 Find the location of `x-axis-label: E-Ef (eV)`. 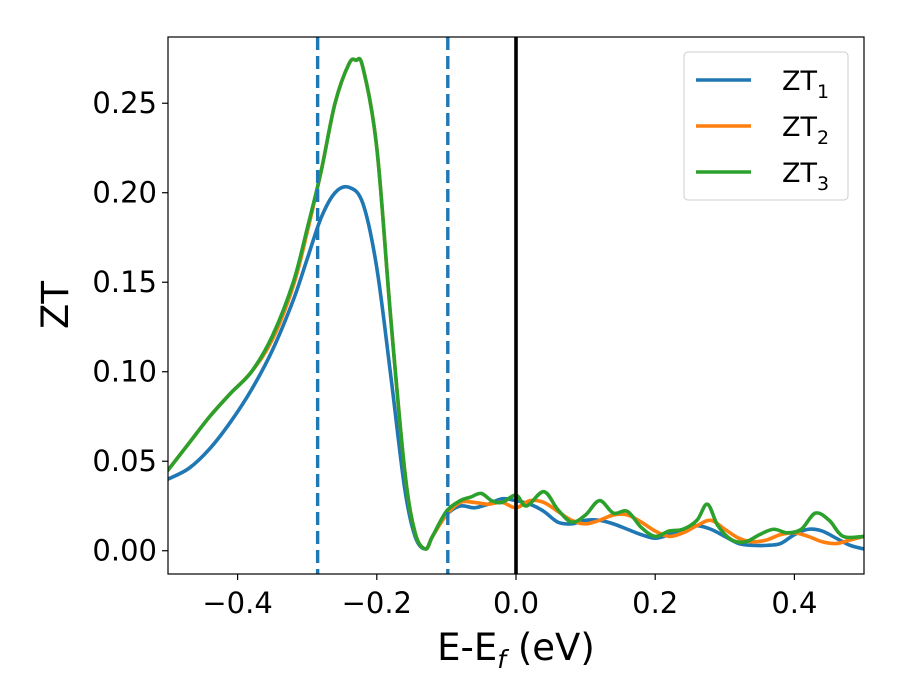

x-axis-label: E-Ef (eV) is located at coordinates (516, 650).